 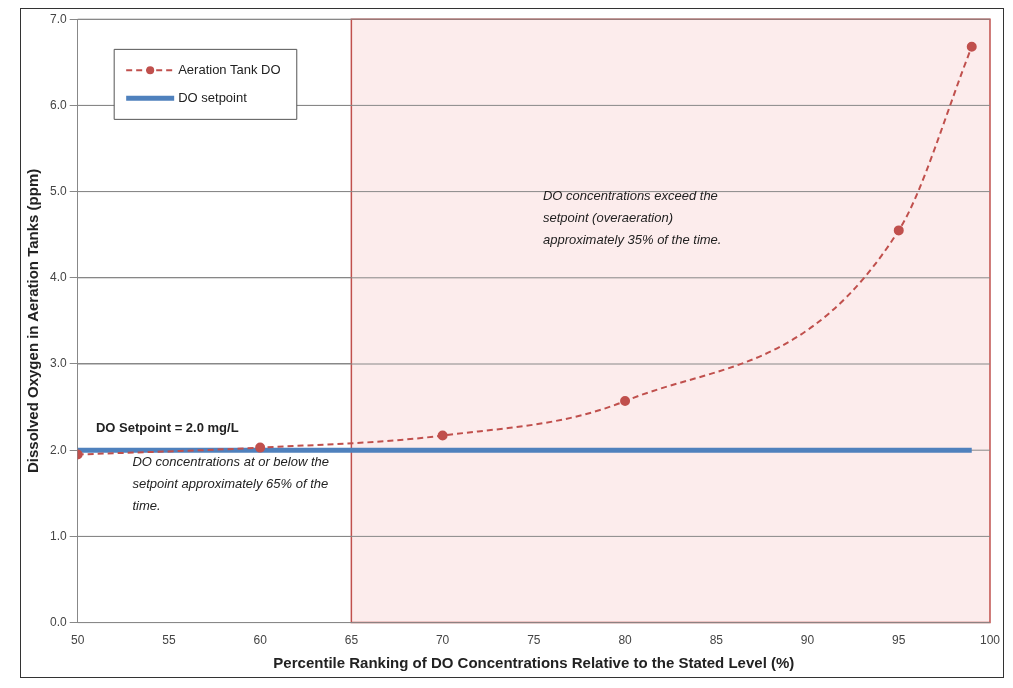 I want to click on y-tick-label: 4.0, so click(x=58, y=277).